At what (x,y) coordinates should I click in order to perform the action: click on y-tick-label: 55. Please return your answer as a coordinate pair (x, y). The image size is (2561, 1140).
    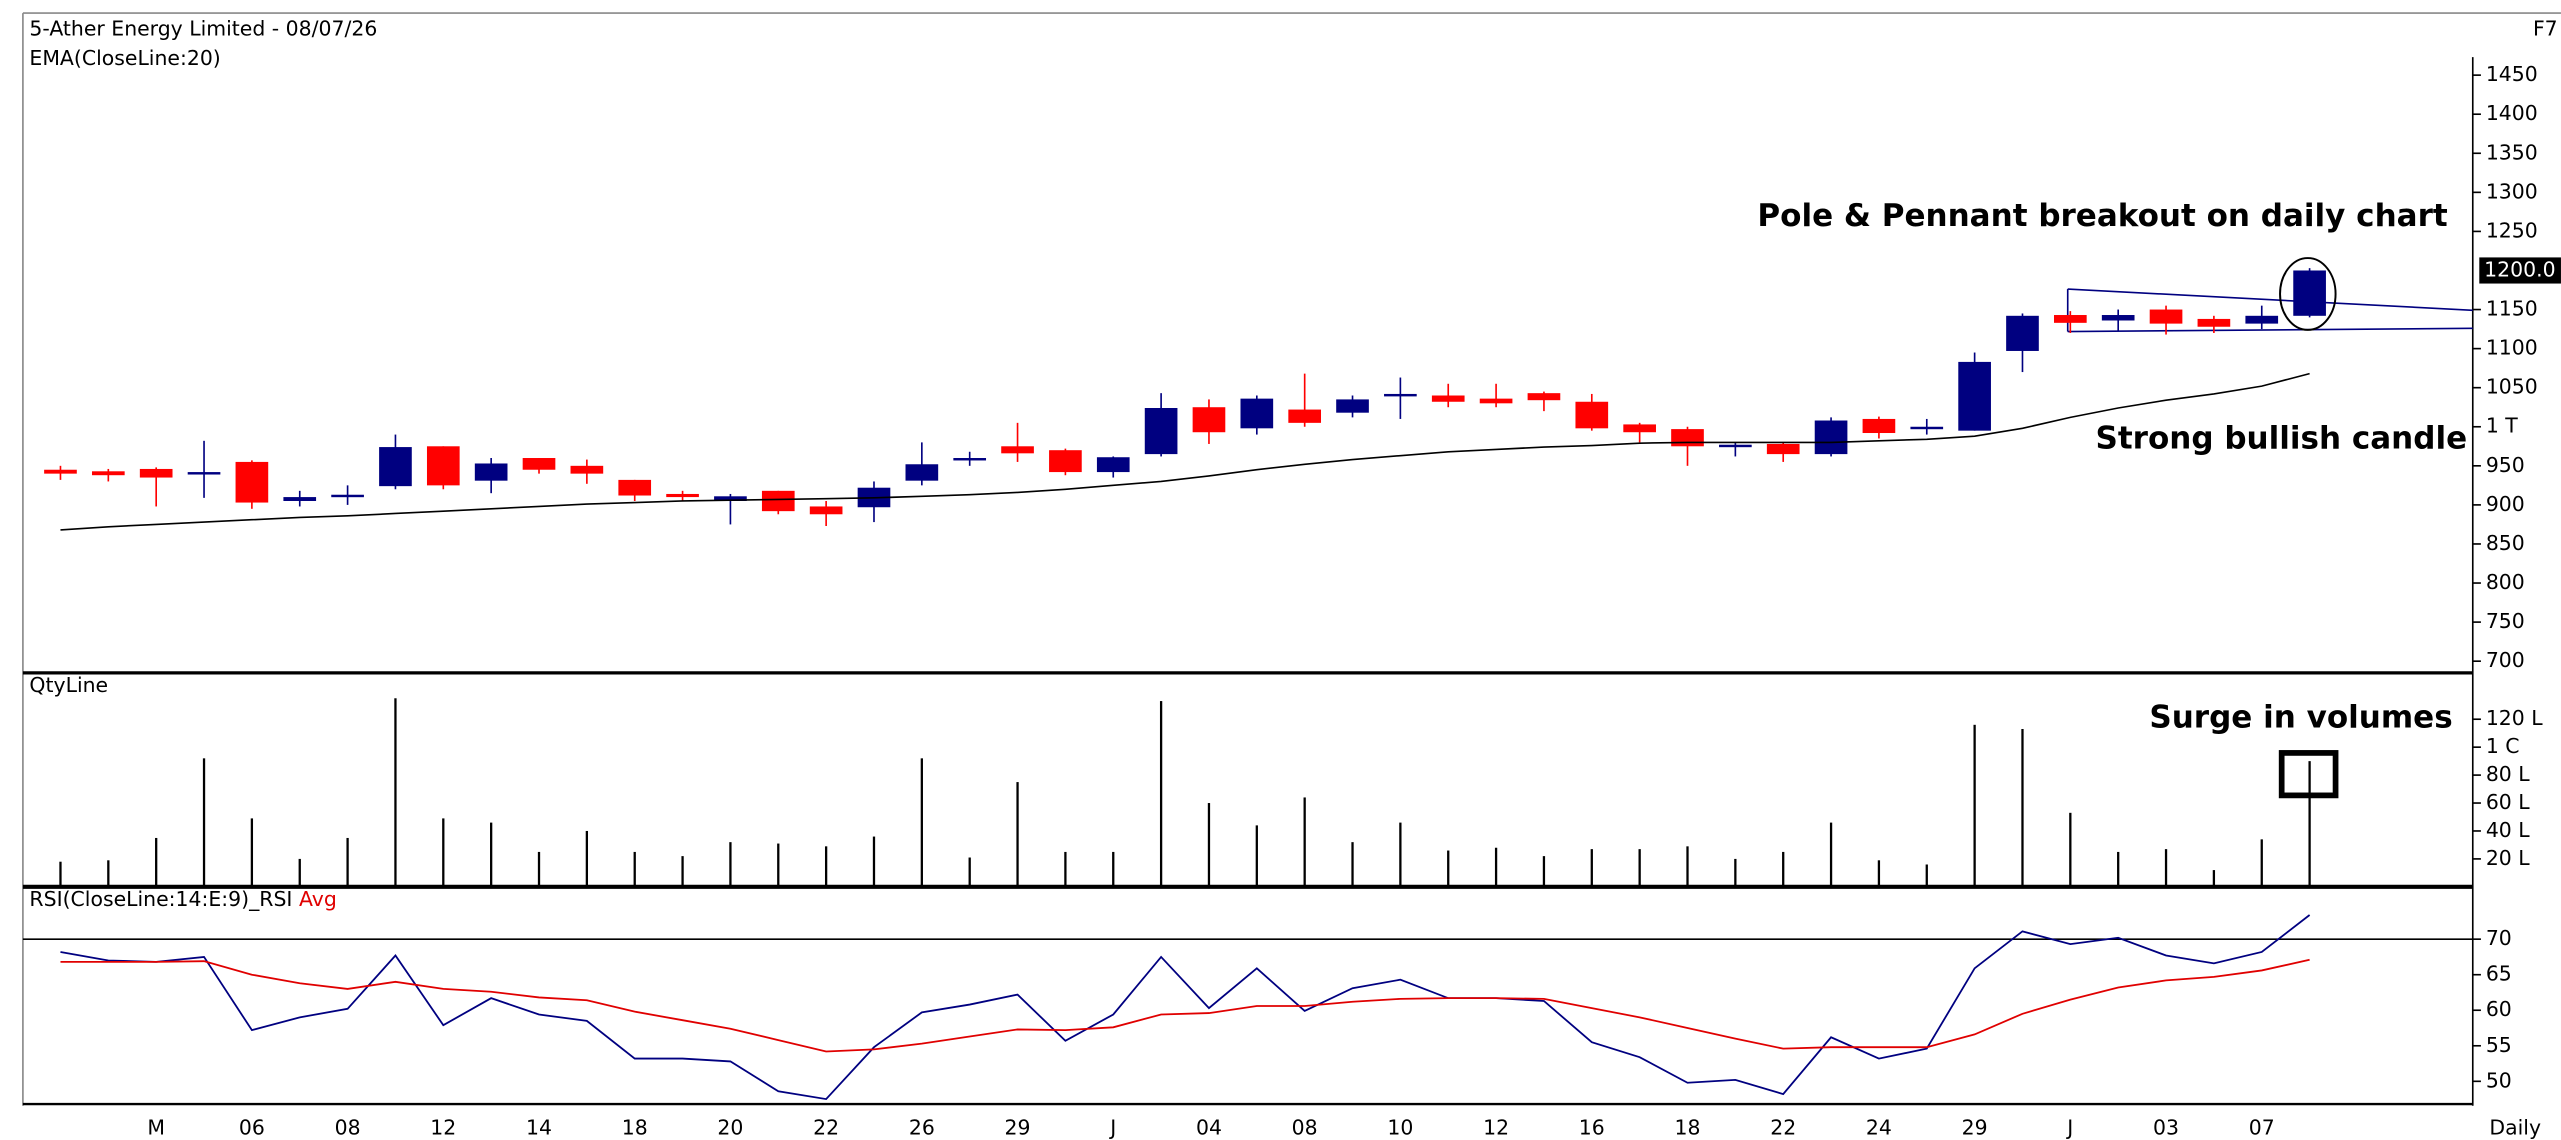
    Looking at the image, I should click on (2499, 1045).